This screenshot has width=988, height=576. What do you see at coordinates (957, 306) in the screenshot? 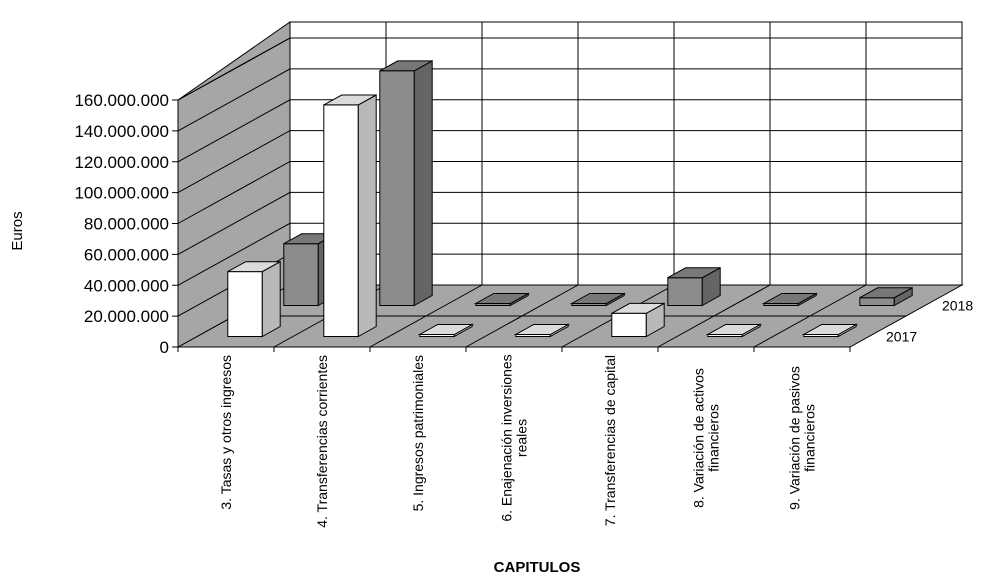
I see `series-label-2018: 2018` at bounding box center [957, 306].